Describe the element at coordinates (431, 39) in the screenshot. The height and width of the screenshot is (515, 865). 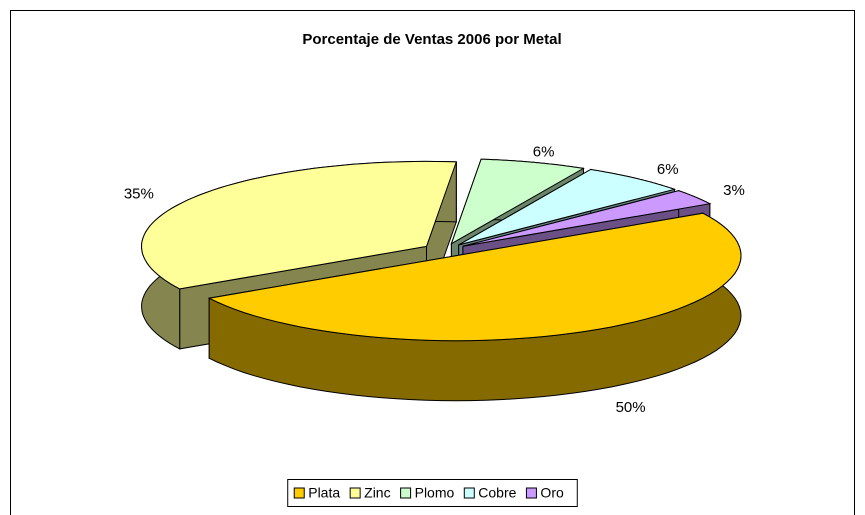
I see `chart-title: Porcentaje de Ventas 2006 por Metal` at that location.